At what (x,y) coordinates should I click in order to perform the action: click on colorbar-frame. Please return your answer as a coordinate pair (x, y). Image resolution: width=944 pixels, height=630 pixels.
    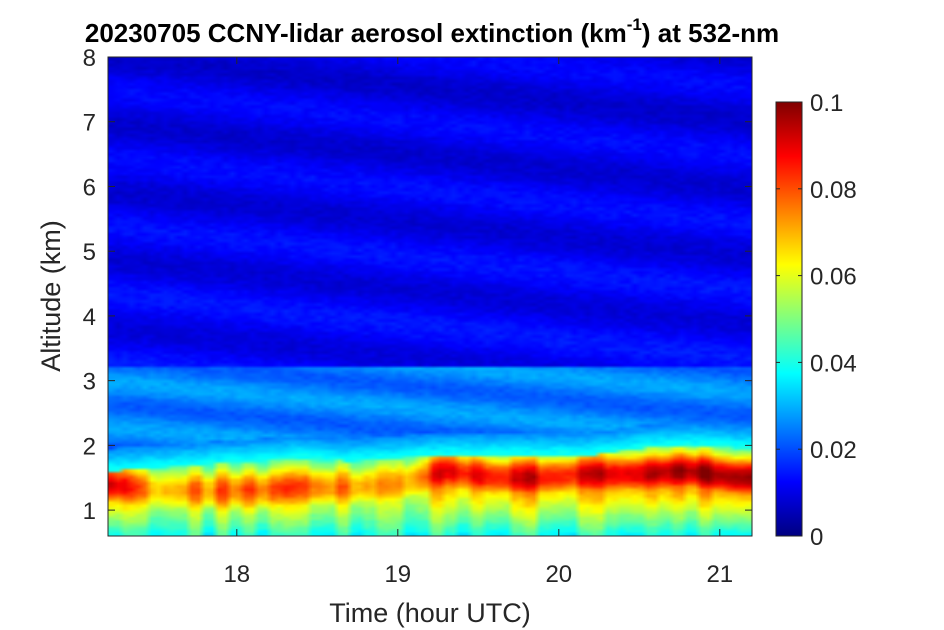
    Looking at the image, I should click on (789, 319).